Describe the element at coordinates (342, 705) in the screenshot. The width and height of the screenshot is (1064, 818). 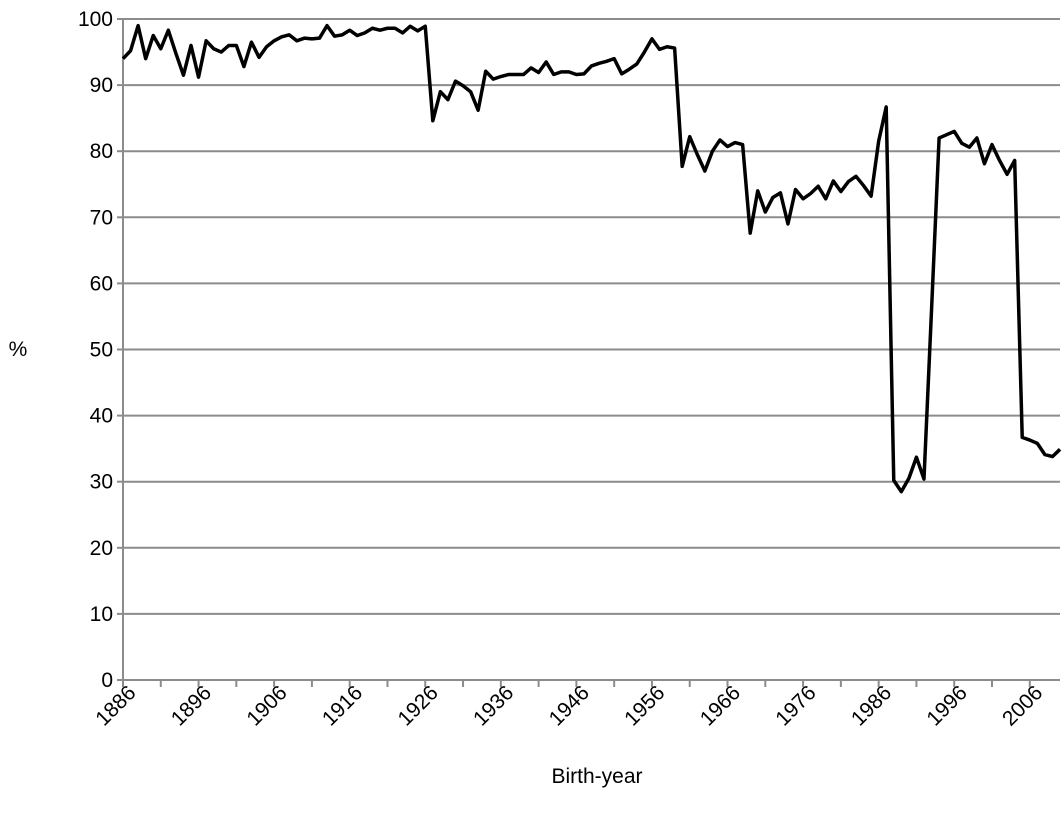
I see `x-tick-label: 1916` at that location.